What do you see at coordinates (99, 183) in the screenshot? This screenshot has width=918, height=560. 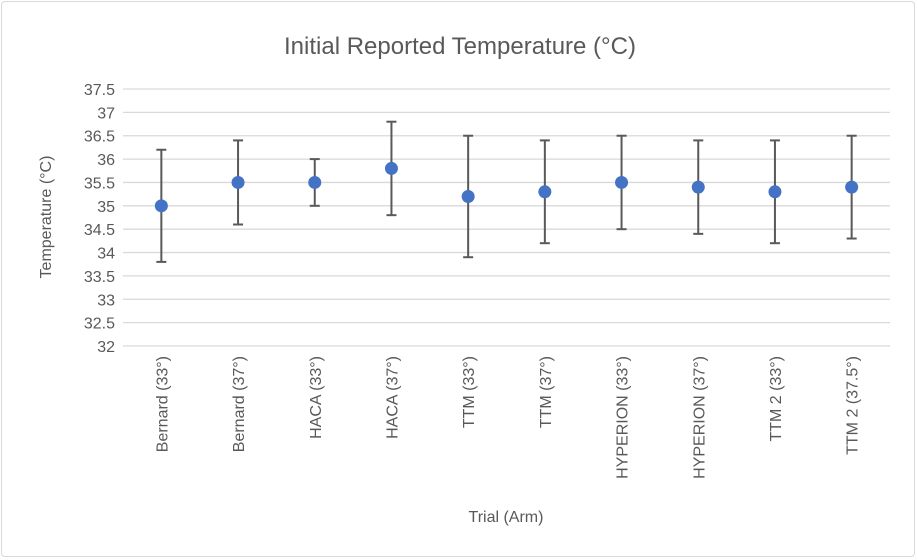 I see `y-tick-label: 35.5` at bounding box center [99, 183].